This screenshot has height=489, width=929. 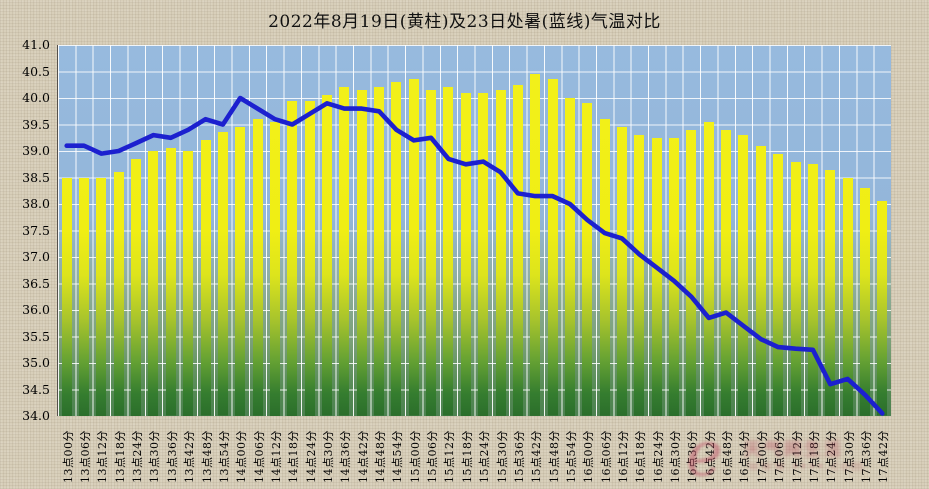 I want to click on x-tick-label: 17点00分, so click(x=762, y=456).